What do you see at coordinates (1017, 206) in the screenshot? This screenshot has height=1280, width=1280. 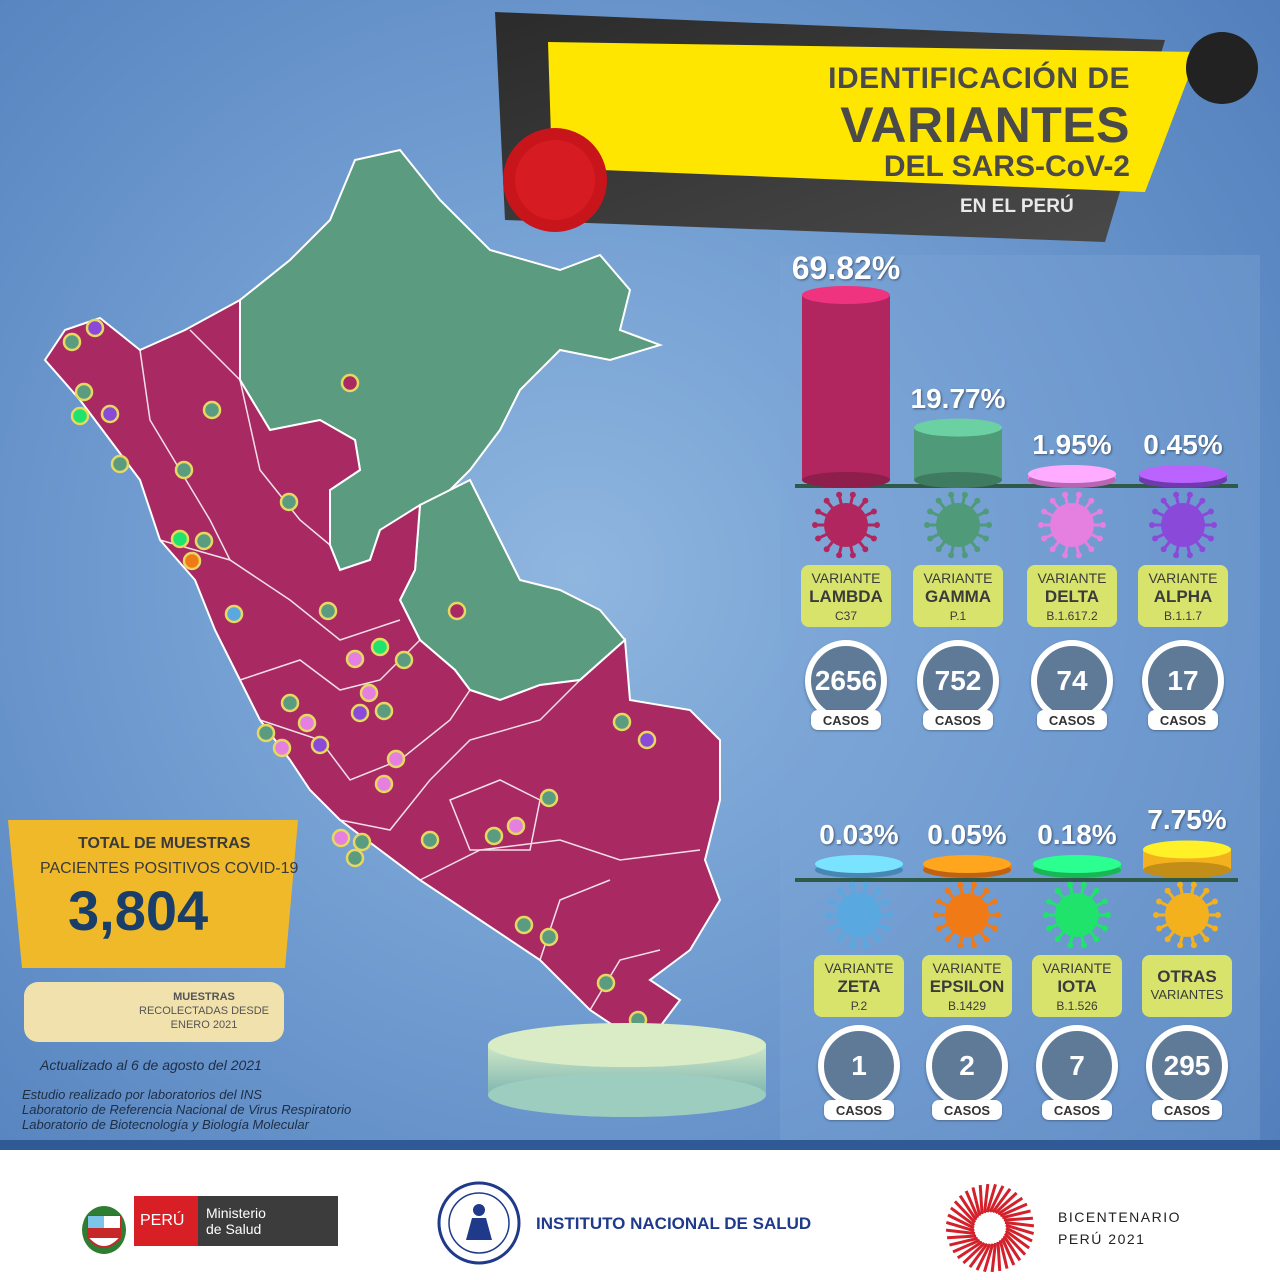 I see `subtitle: EN EL PERÚ` at bounding box center [1017, 206].